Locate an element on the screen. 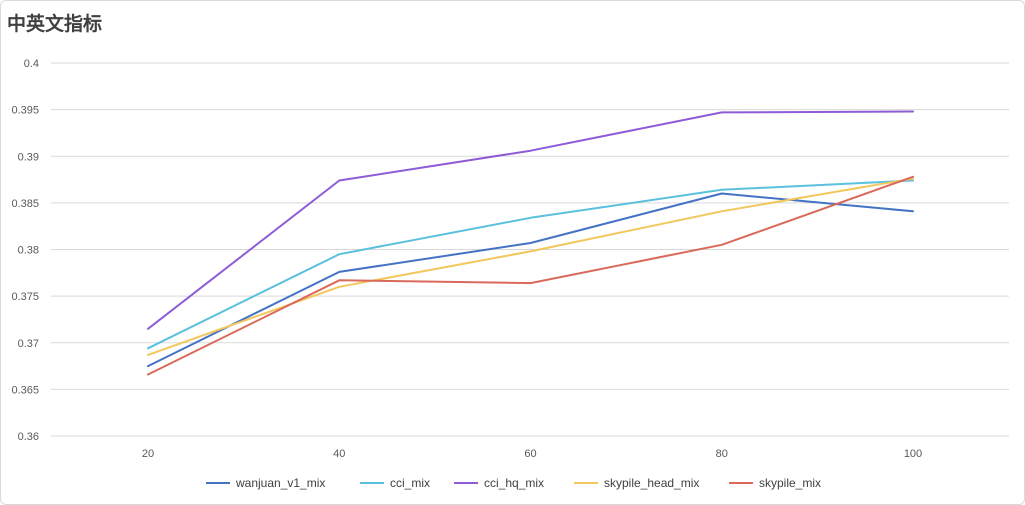 This screenshot has height=505, width=1025. y-tick-label: 0.4 is located at coordinates (31, 64).